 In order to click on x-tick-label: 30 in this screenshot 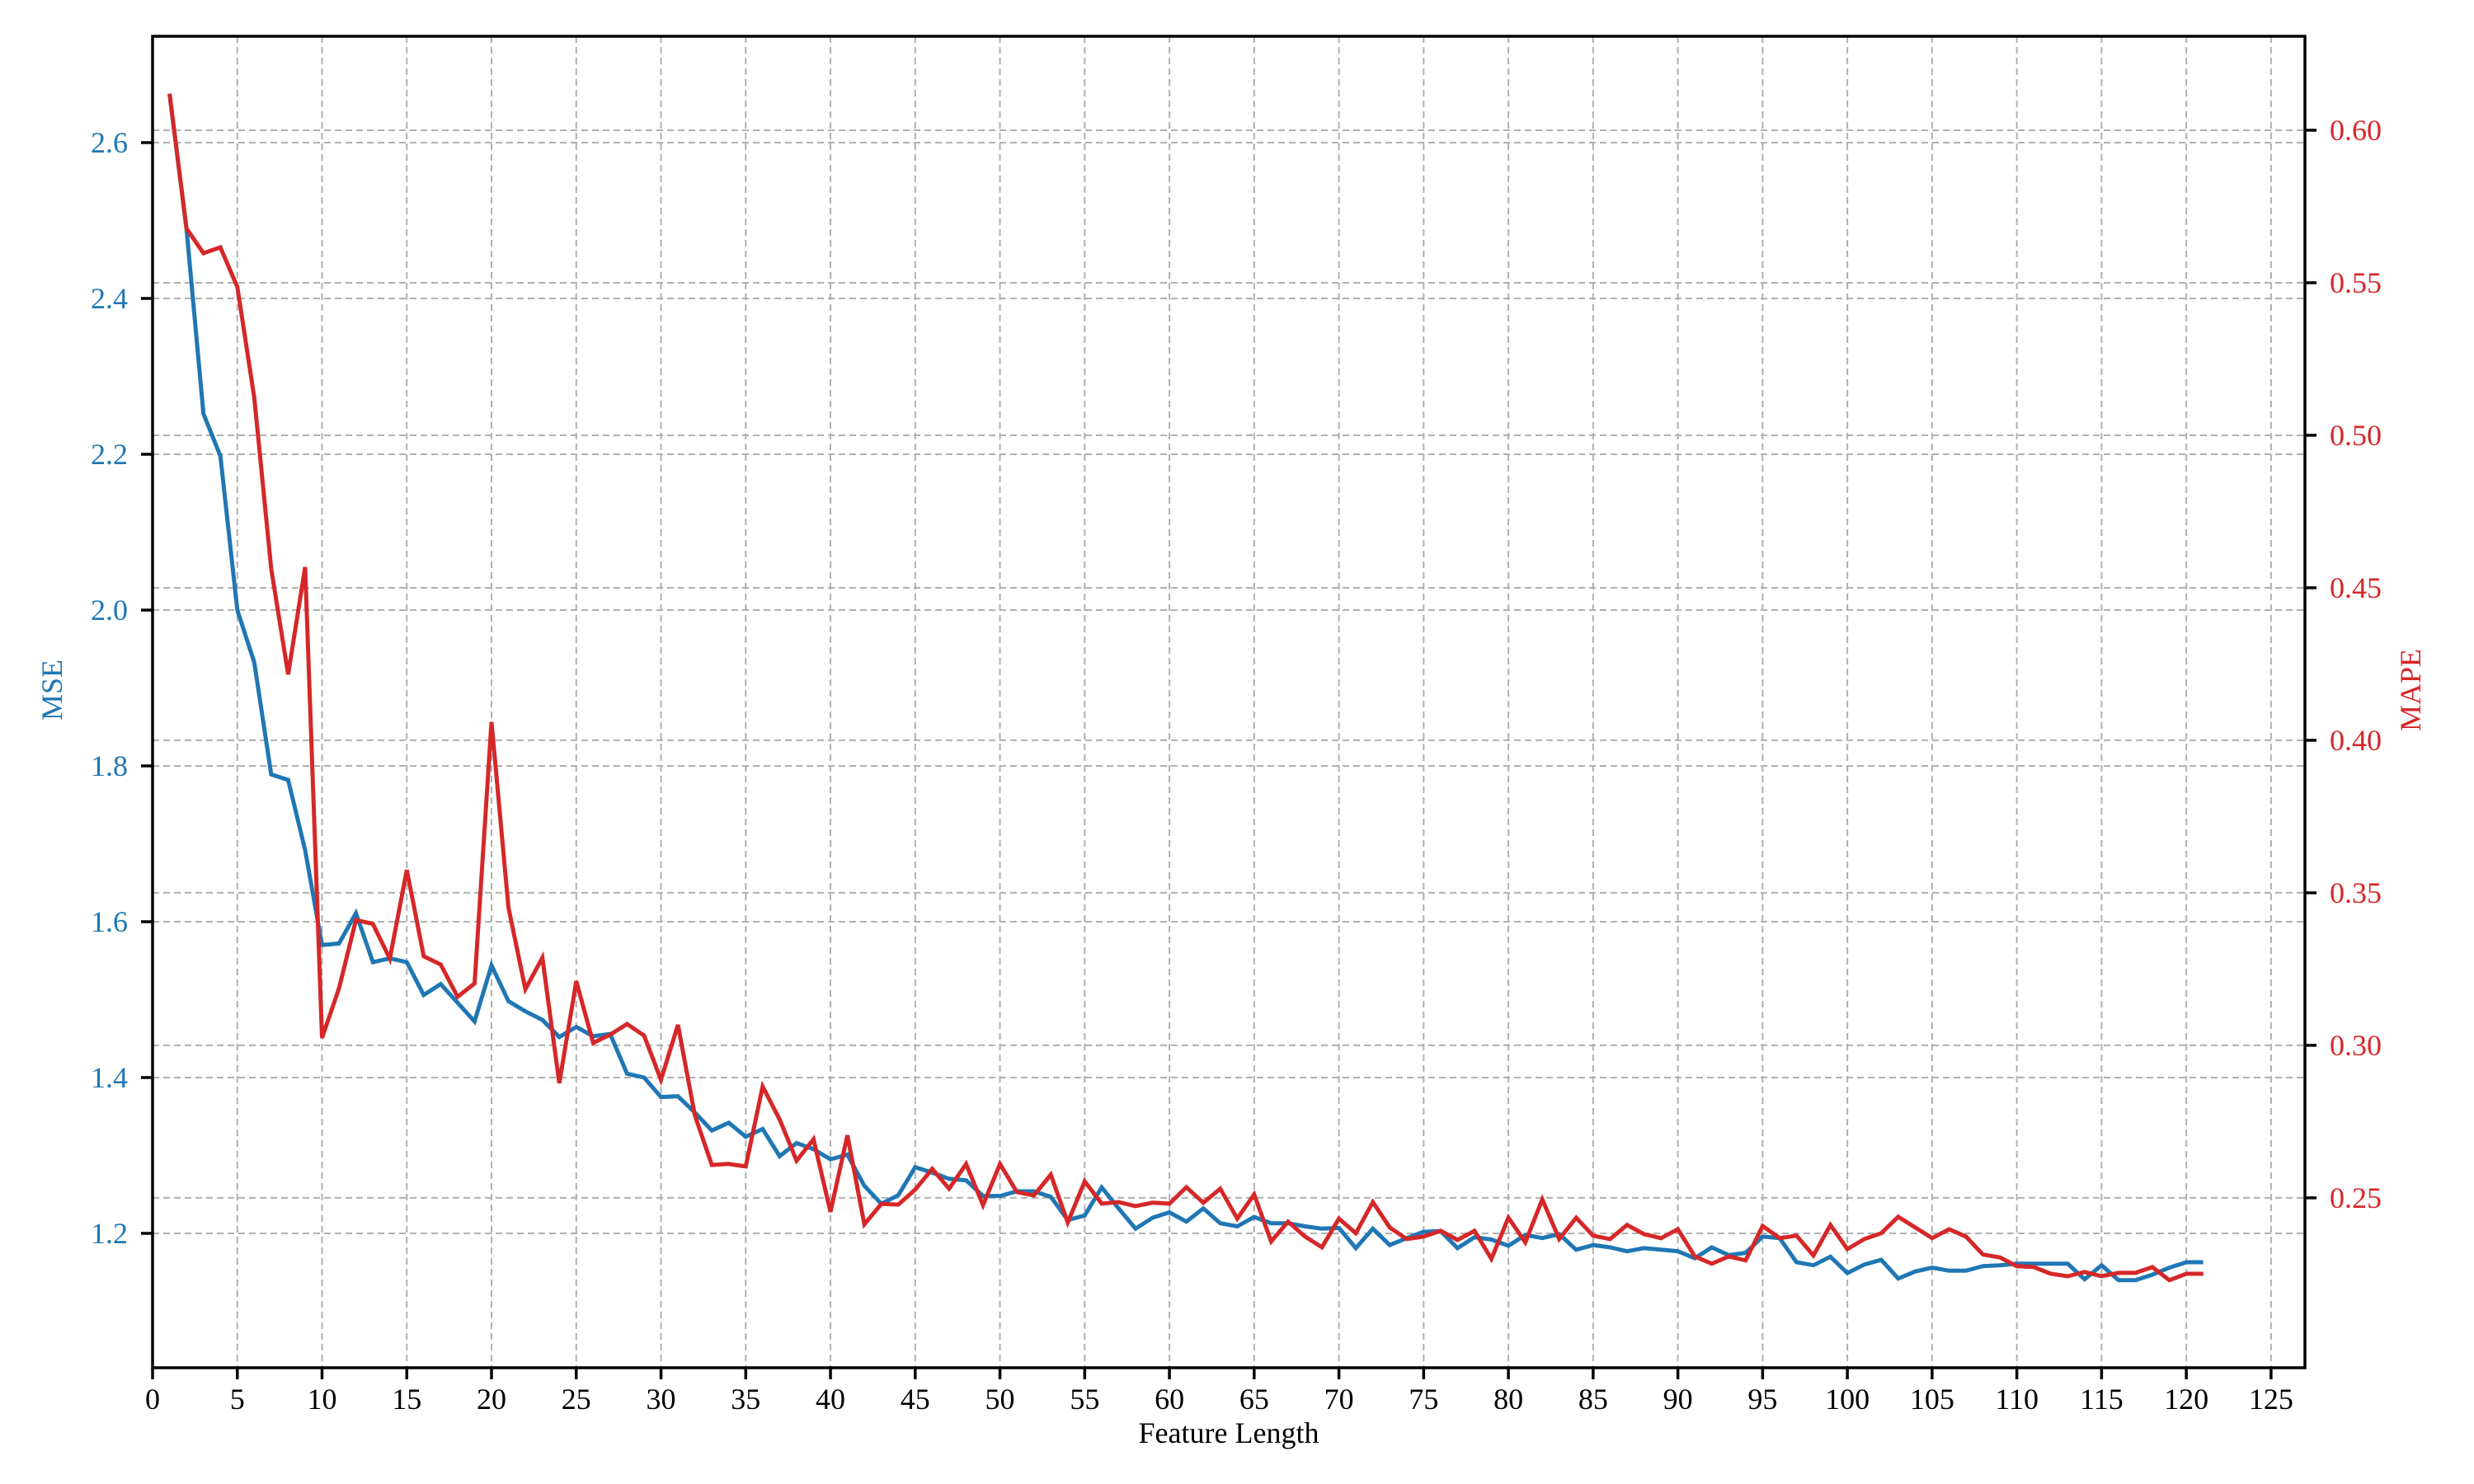, I will do `click(661, 1399)`.